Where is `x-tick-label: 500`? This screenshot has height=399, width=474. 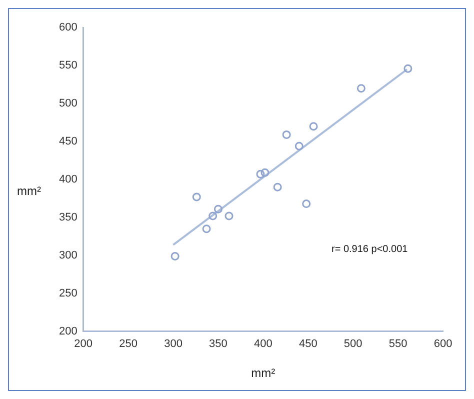
x-tick-label: 500 is located at coordinates (353, 344).